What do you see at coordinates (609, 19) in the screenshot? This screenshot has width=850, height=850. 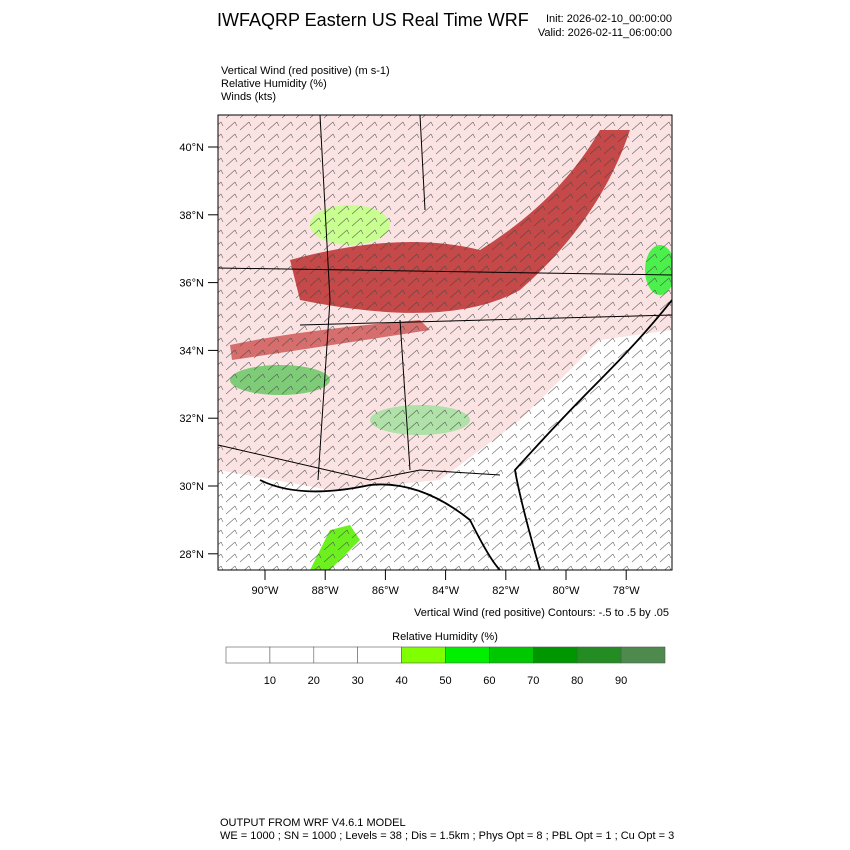 I see `init-time: Init: 2026-02-10_00:00:00` at bounding box center [609, 19].